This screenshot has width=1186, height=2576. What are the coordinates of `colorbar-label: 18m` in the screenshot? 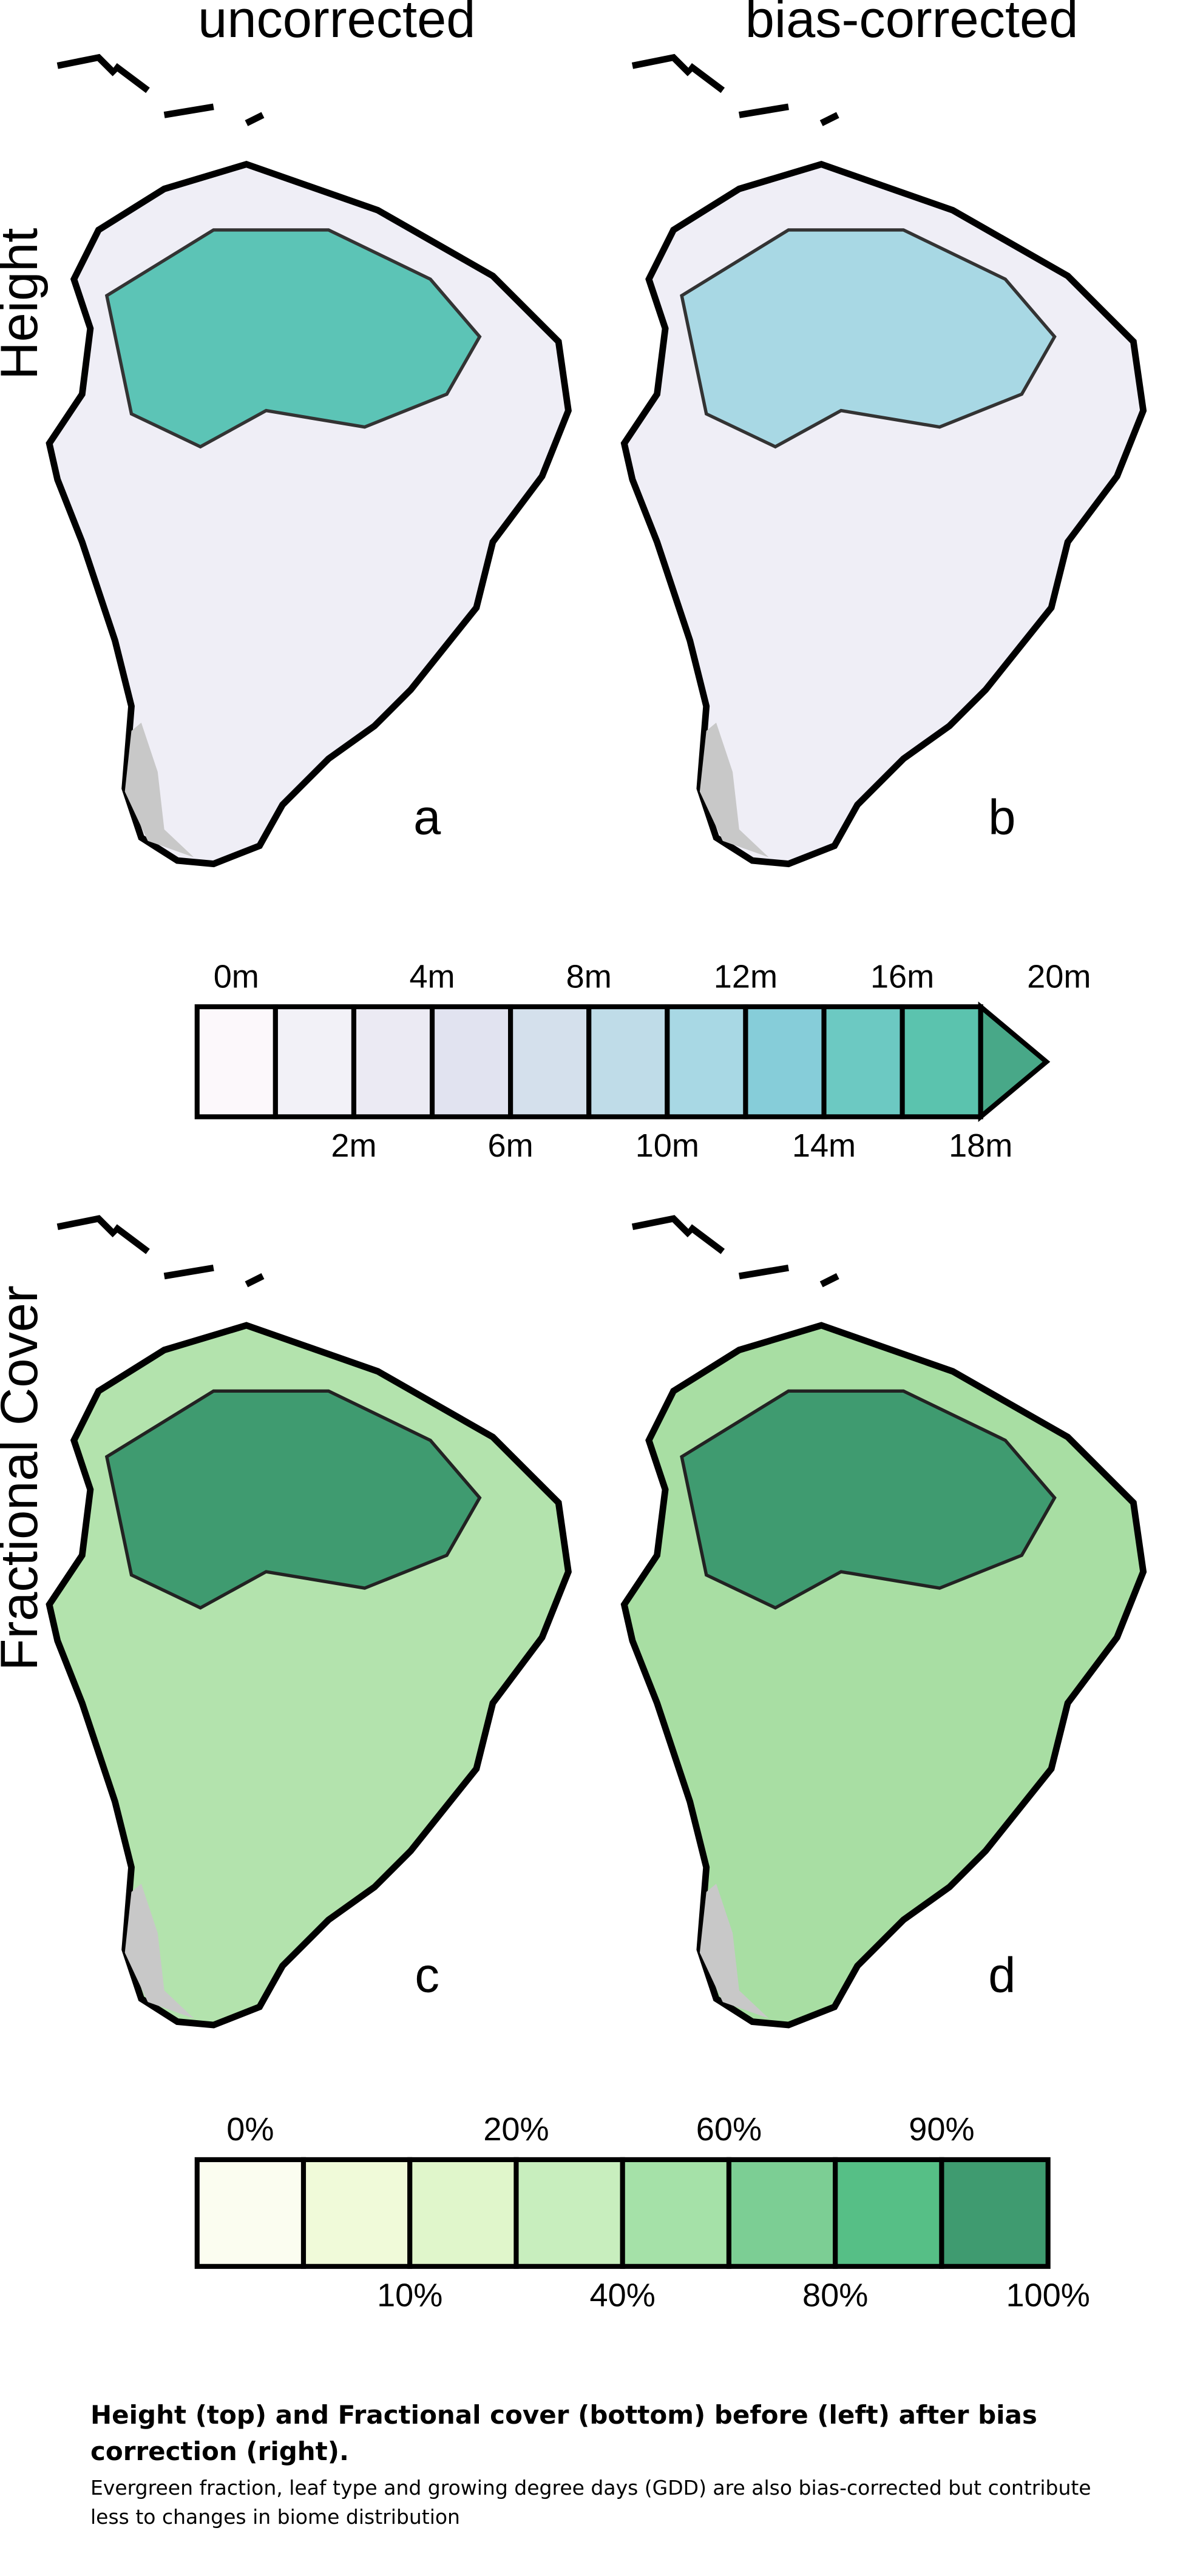 It's located at (981, 1145).